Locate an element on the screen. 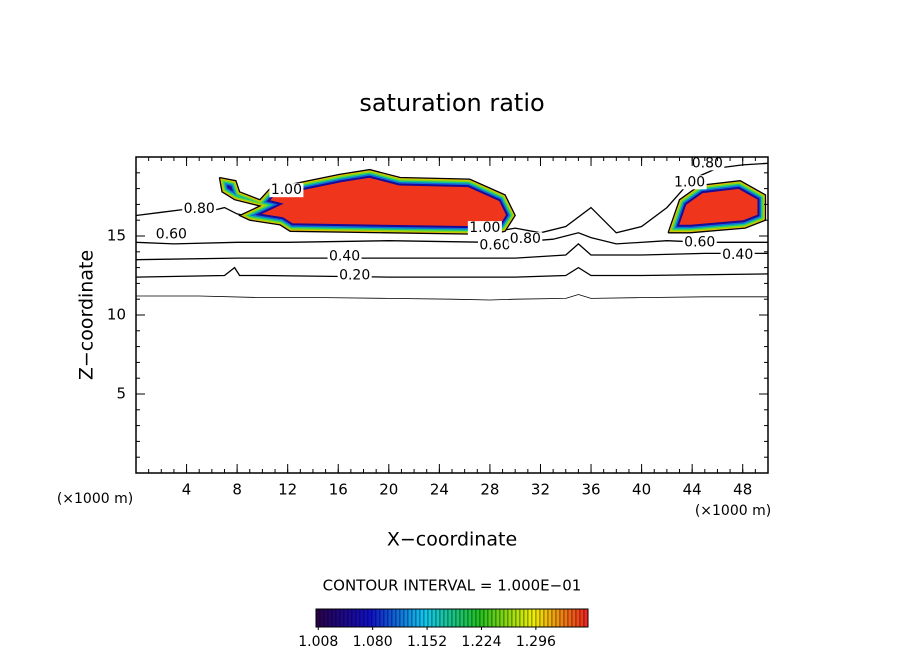 The width and height of the screenshot is (904, 654). x-tick-label: 16 is located at coordinates (338, 490).